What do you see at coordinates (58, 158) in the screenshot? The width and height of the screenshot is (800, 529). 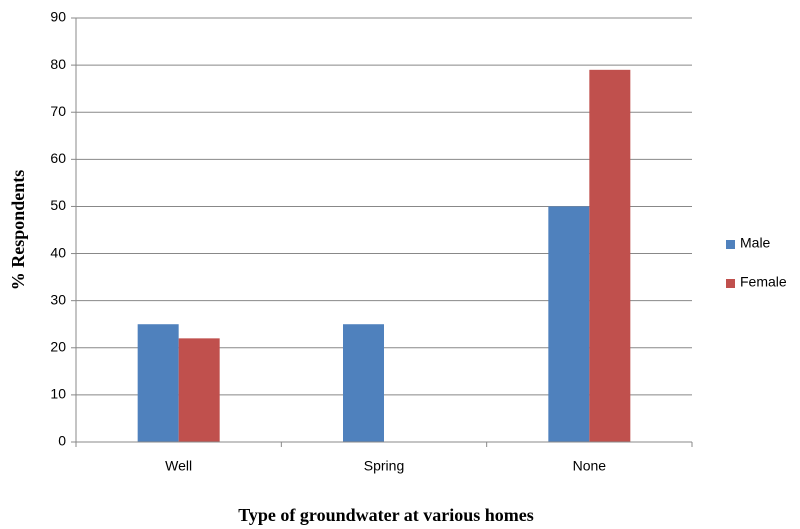 I see `y-tick-label: 60` at bounding box center [58, 158].